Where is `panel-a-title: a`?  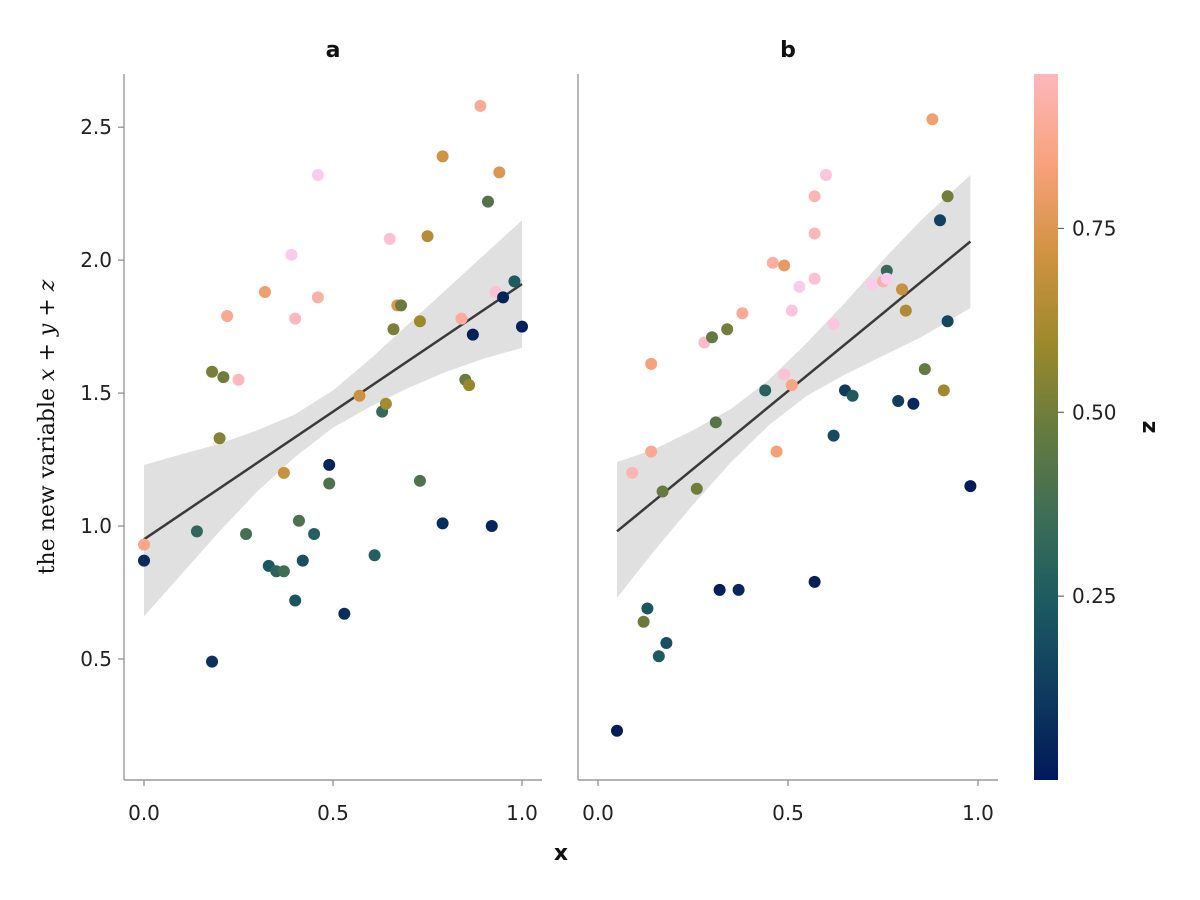
panel-a-title: a is located at coordinates (333, 50).